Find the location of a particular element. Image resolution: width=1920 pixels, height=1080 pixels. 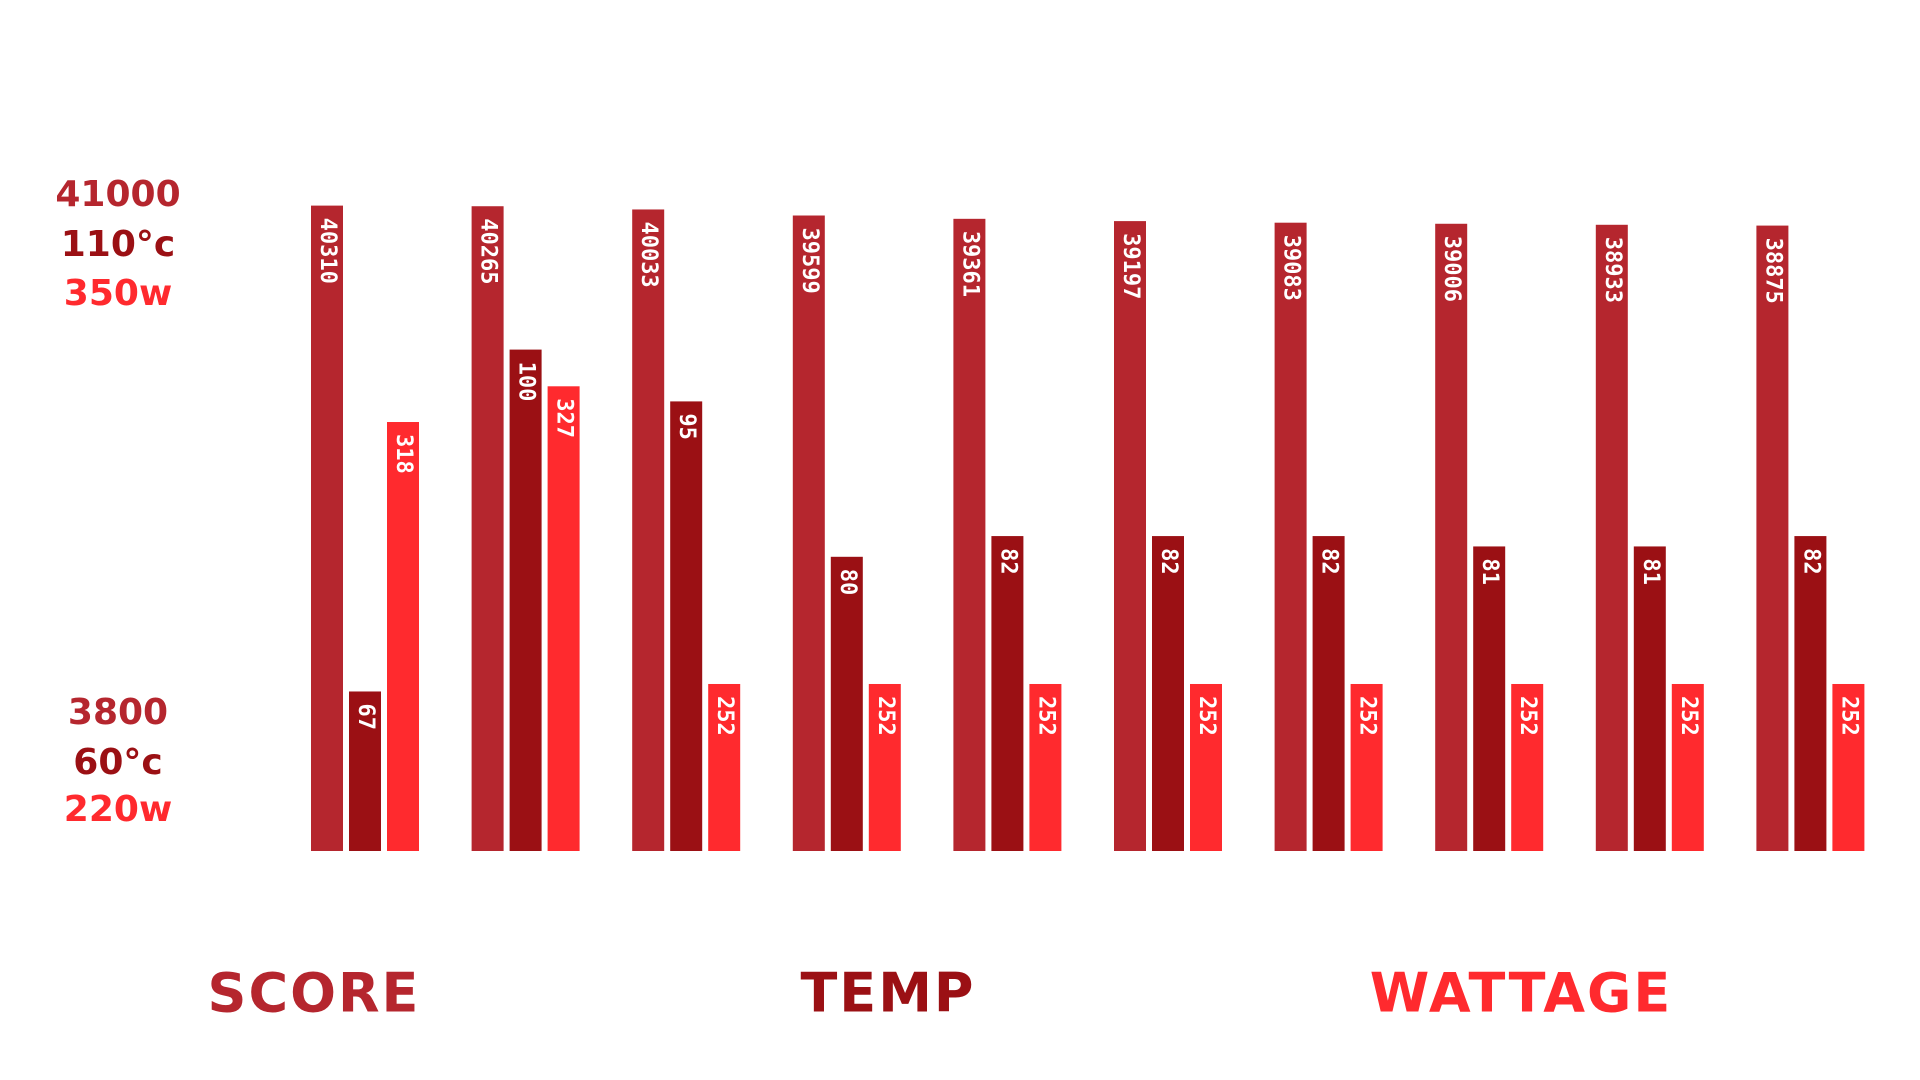

value-label: 38933 is located at coordinates (1612, 270).